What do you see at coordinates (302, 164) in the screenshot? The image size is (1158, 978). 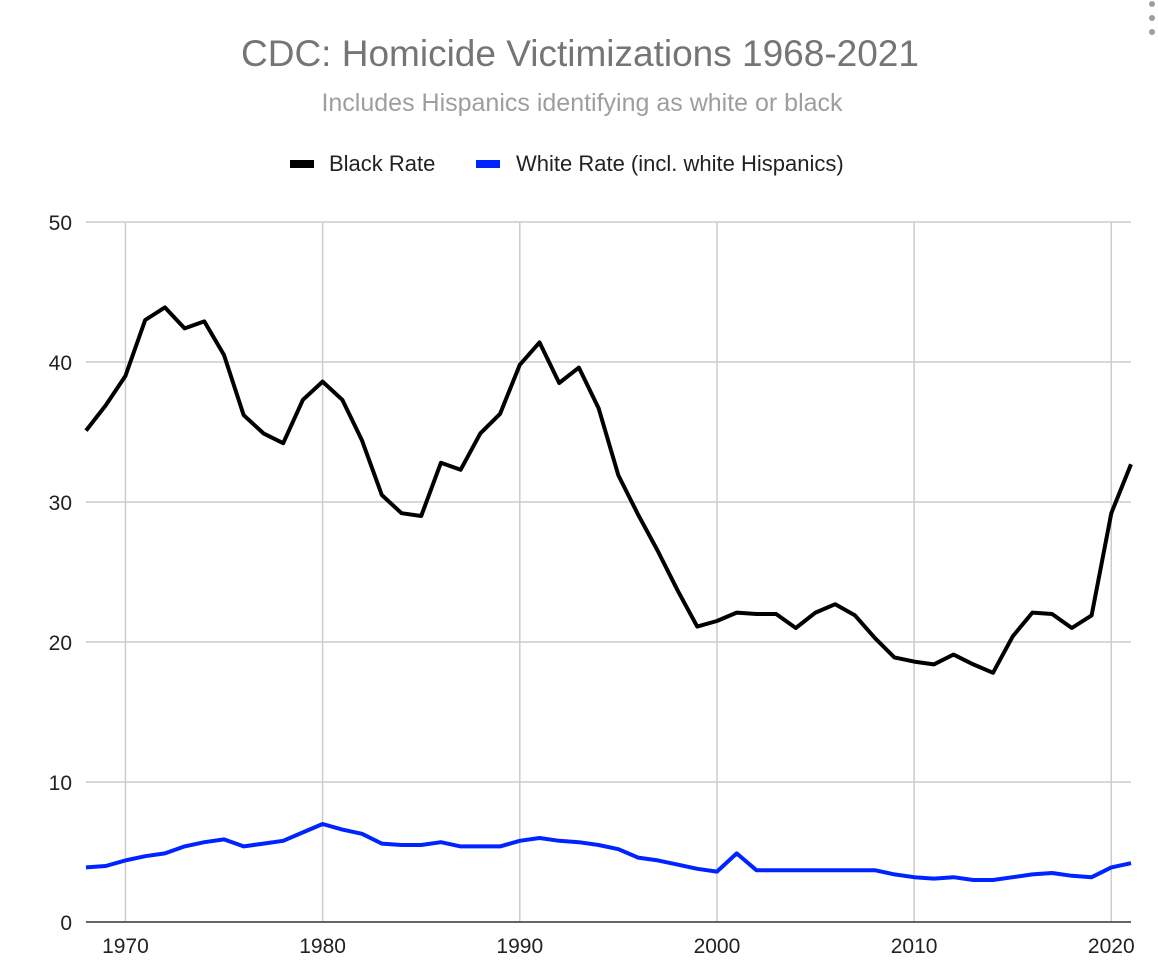 I see `legend-swatch-black-rate-icon` at bounding box center [302, 164].